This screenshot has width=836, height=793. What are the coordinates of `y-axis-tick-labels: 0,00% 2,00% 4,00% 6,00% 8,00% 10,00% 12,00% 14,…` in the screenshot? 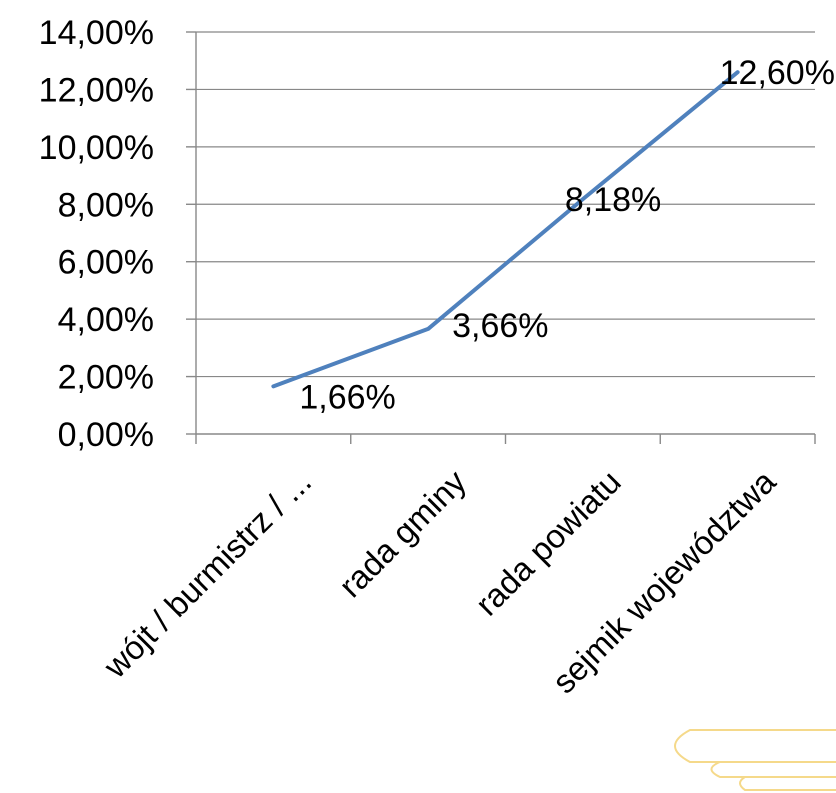 It's located at (96, 234).